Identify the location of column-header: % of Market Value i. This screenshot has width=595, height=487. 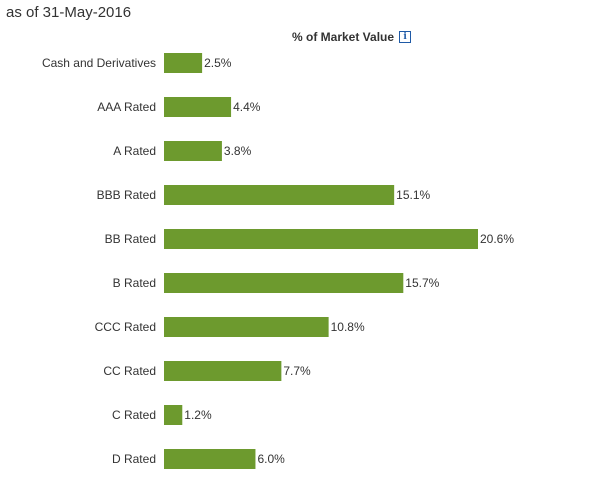
(352, 37).